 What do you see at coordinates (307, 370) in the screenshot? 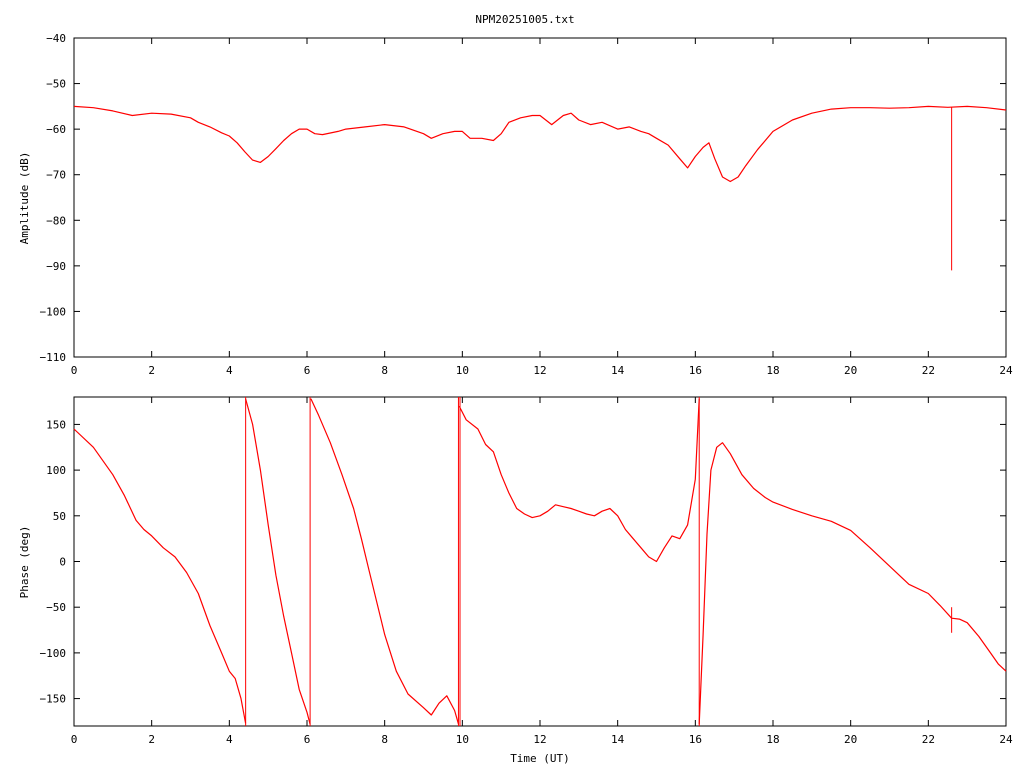
I see `amplitude-x-tick-label: 6` at bounding box center [307, 370].